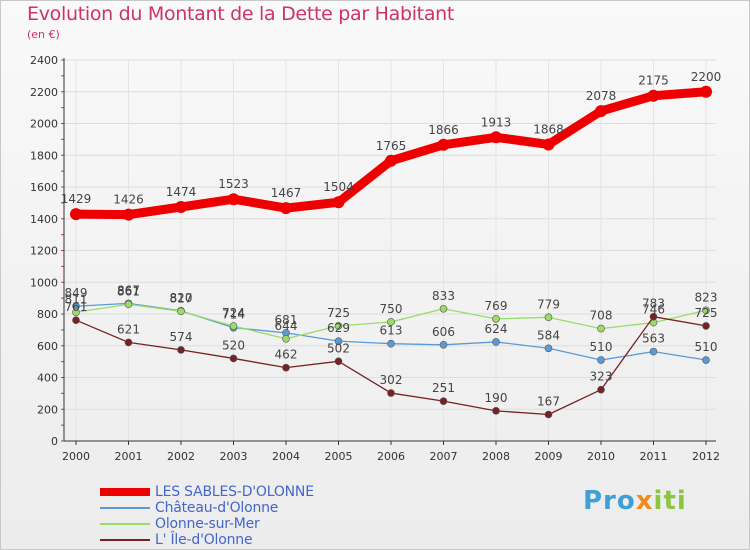  Describe the element at coordinates (44, 92) in the screenshot. I see `y-tick-label: 2200` at that location.